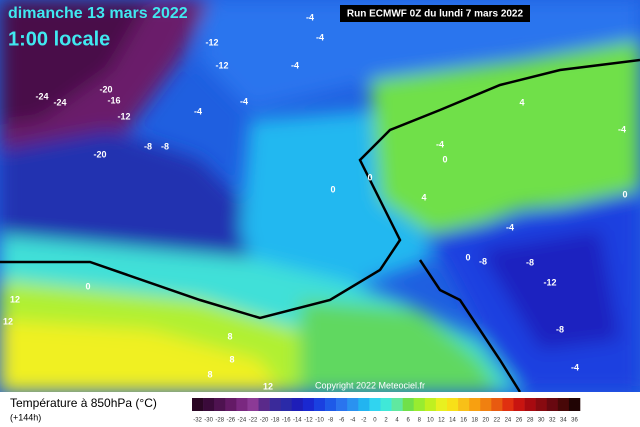 The image size is (640, 427). What do you see at coordinates (370, 385) in the screenshot?
I see `copyright: Copyright 2022 Meteociel.fr` at bounding box center [370, 385].